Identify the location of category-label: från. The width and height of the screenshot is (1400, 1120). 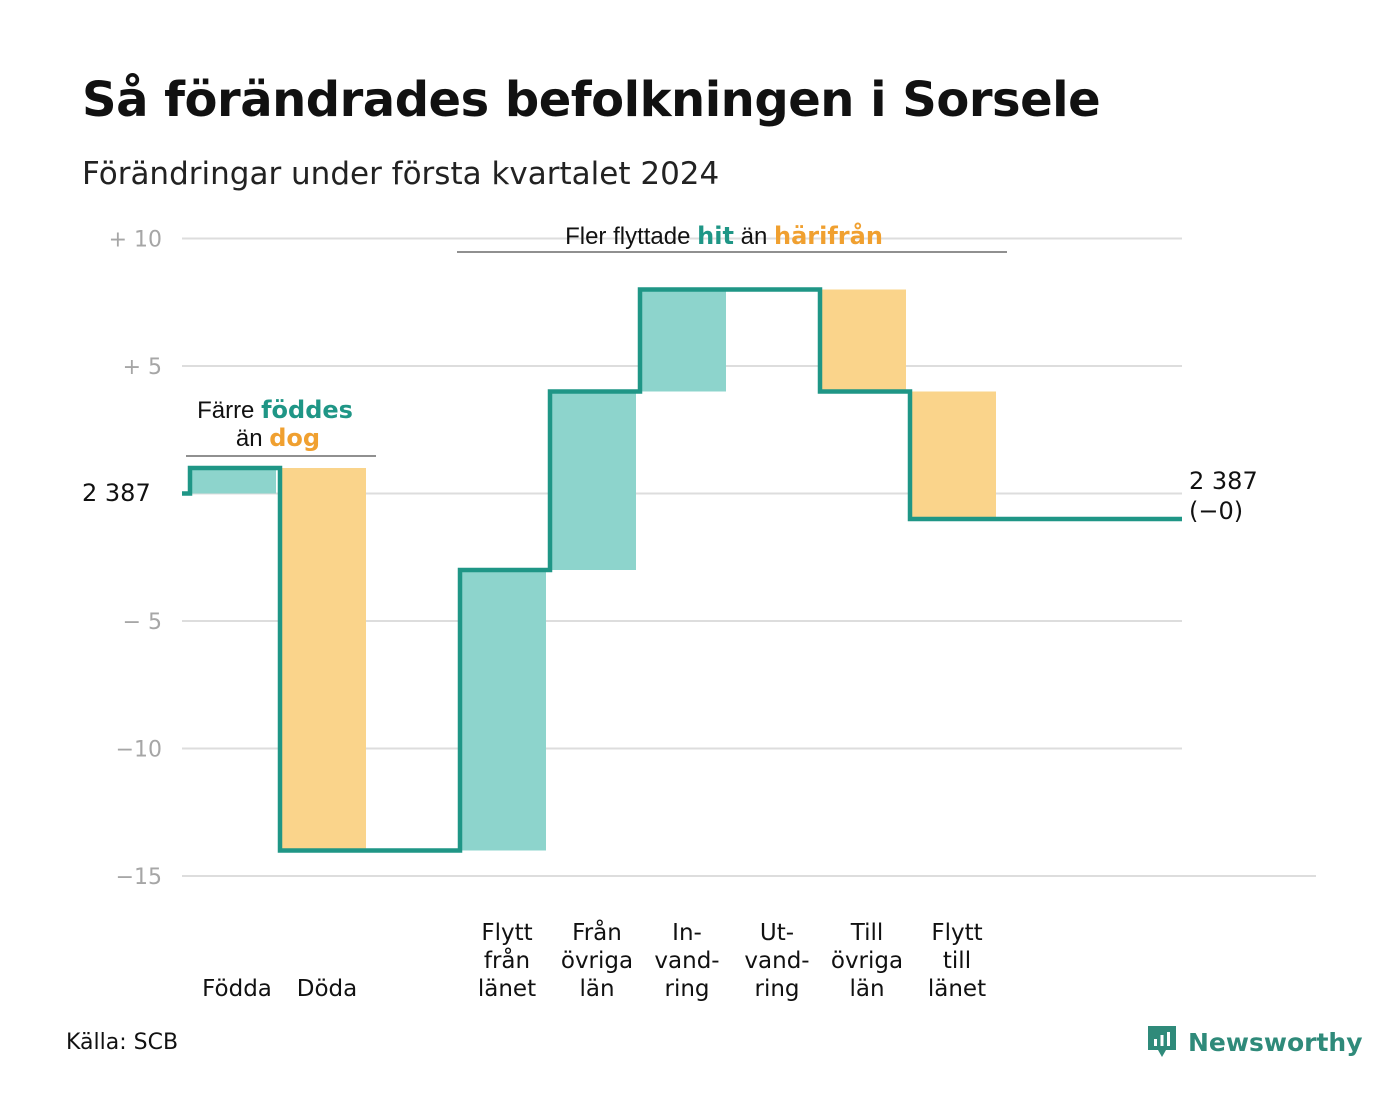
(507, 960).